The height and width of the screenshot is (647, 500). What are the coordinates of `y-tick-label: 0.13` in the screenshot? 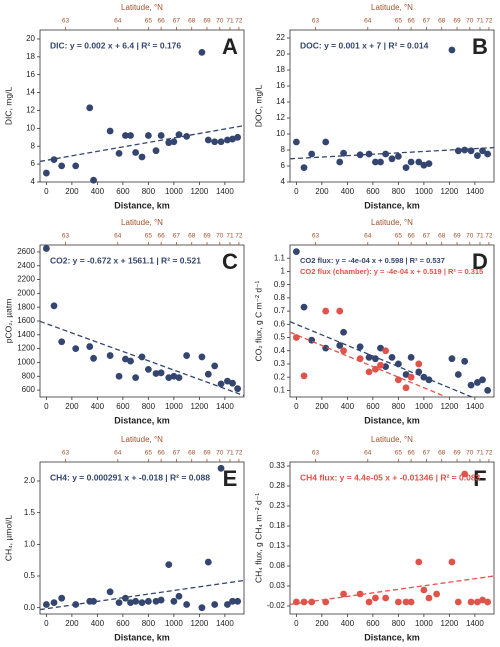 It's located at (277, 545).